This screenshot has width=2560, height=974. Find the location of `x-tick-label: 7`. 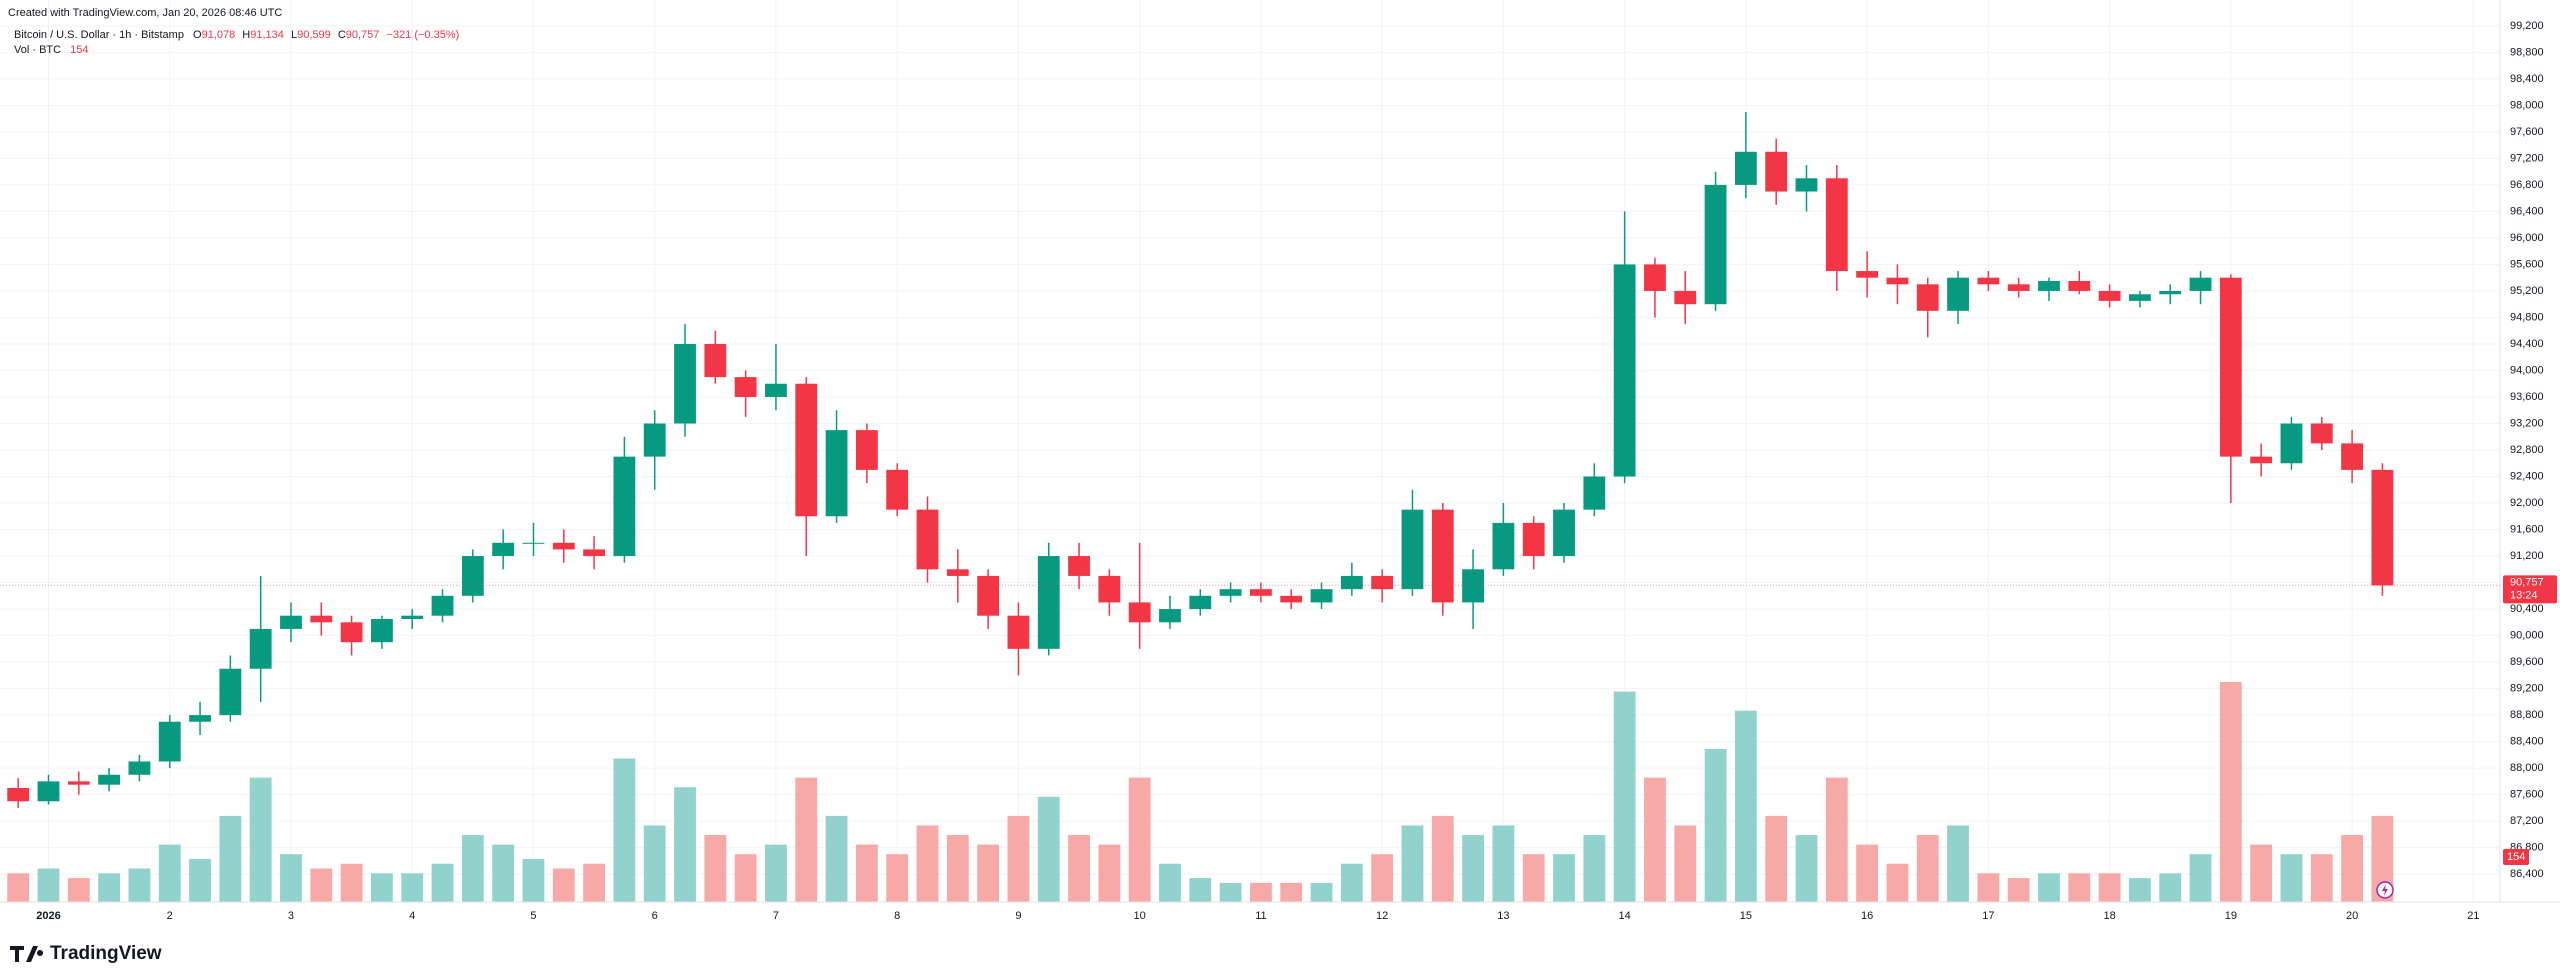

x-tick-label: 7 is located at coordinates (776, 916).